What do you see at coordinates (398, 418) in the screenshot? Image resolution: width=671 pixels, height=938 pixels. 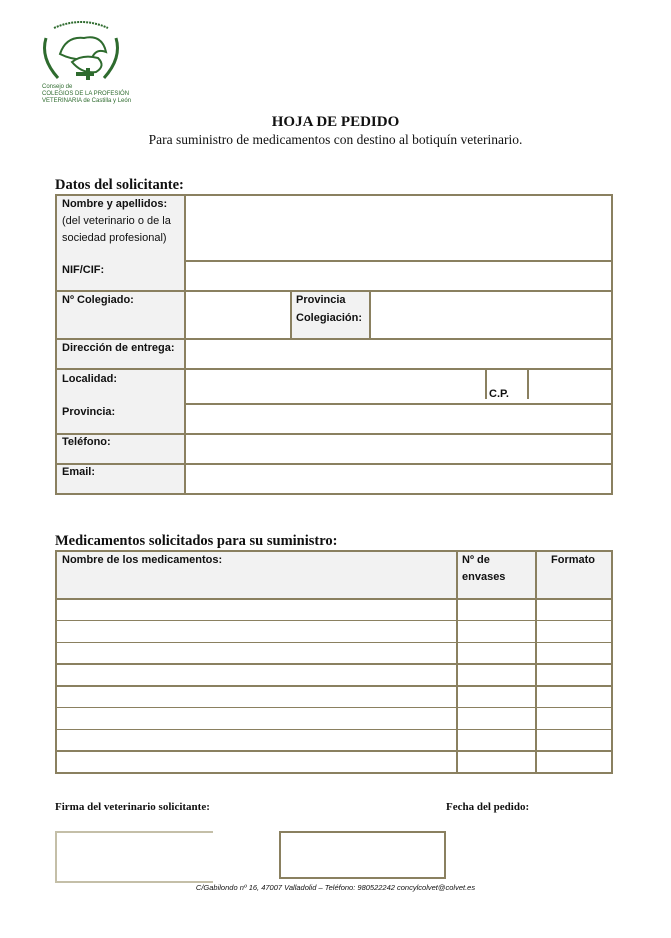 I see `provincia-field` at bounding box center [398, 418].